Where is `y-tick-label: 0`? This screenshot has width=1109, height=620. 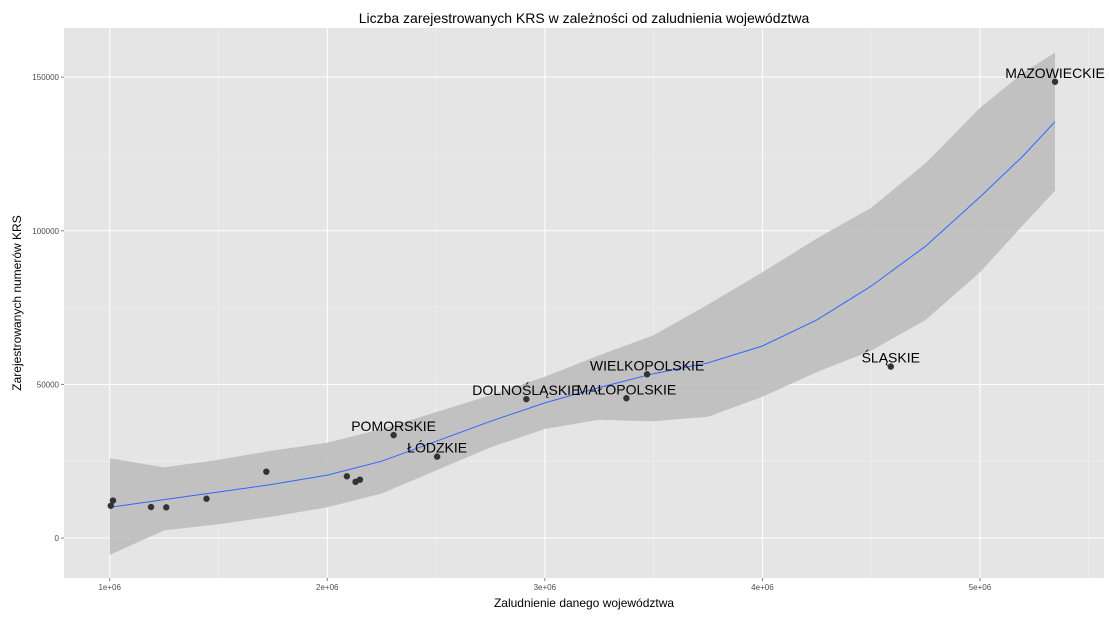
y-tick-label: 0 is located at coordinates (57, 538).